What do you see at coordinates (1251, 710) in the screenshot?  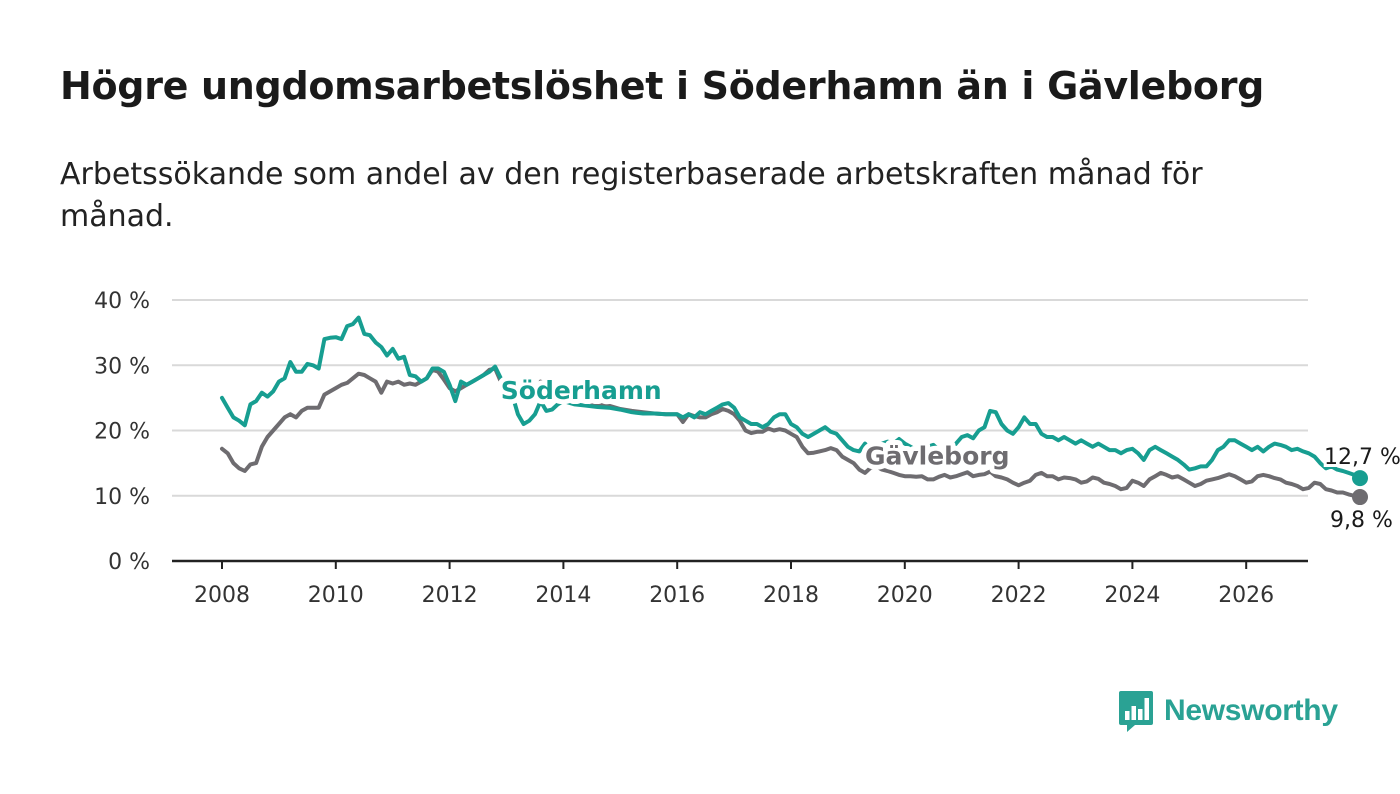 I see `brand-name: Newsworthy` at bounding box center [1251, 710].